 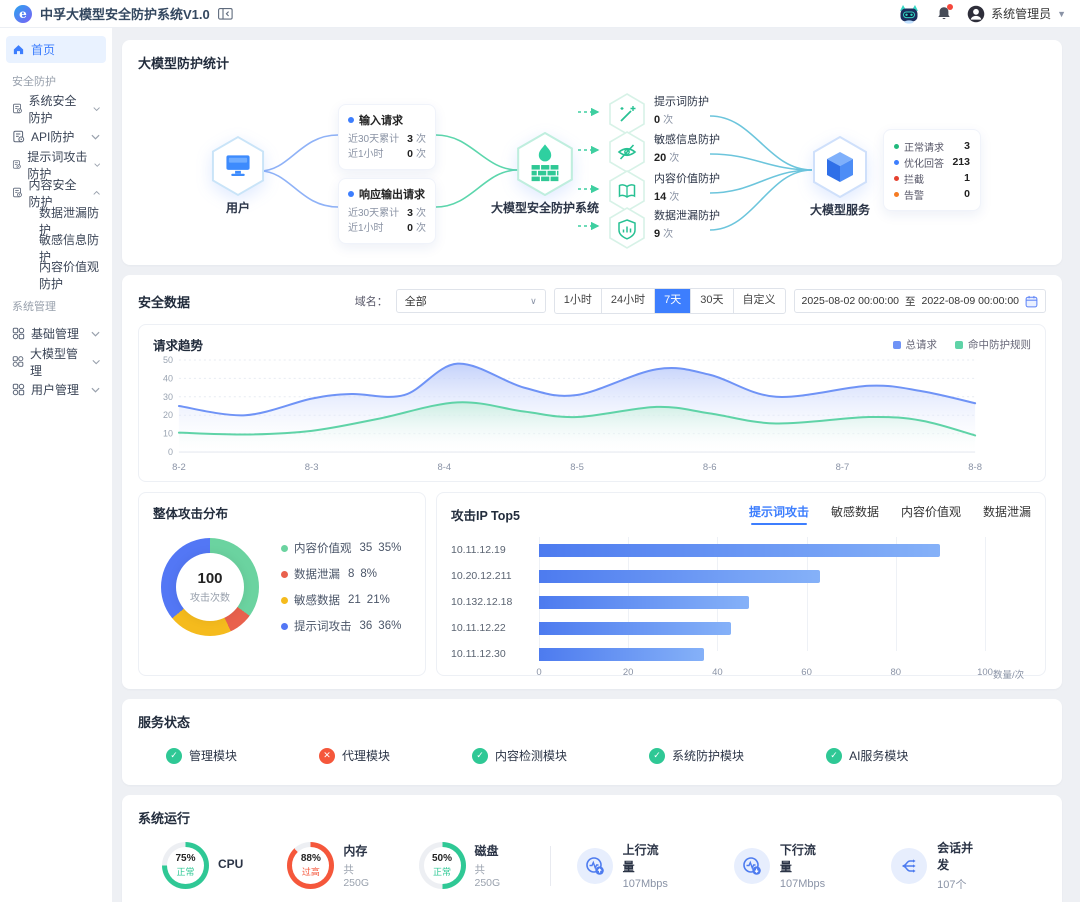 I want to click on sidebar-item-basic-mgmt: 基础管理, so click(x=56, y=333).